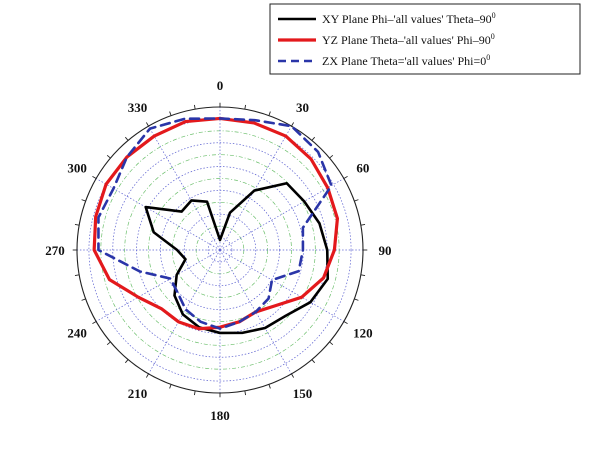  I want to click on angular-tick-label: 300, so click(77, 168).